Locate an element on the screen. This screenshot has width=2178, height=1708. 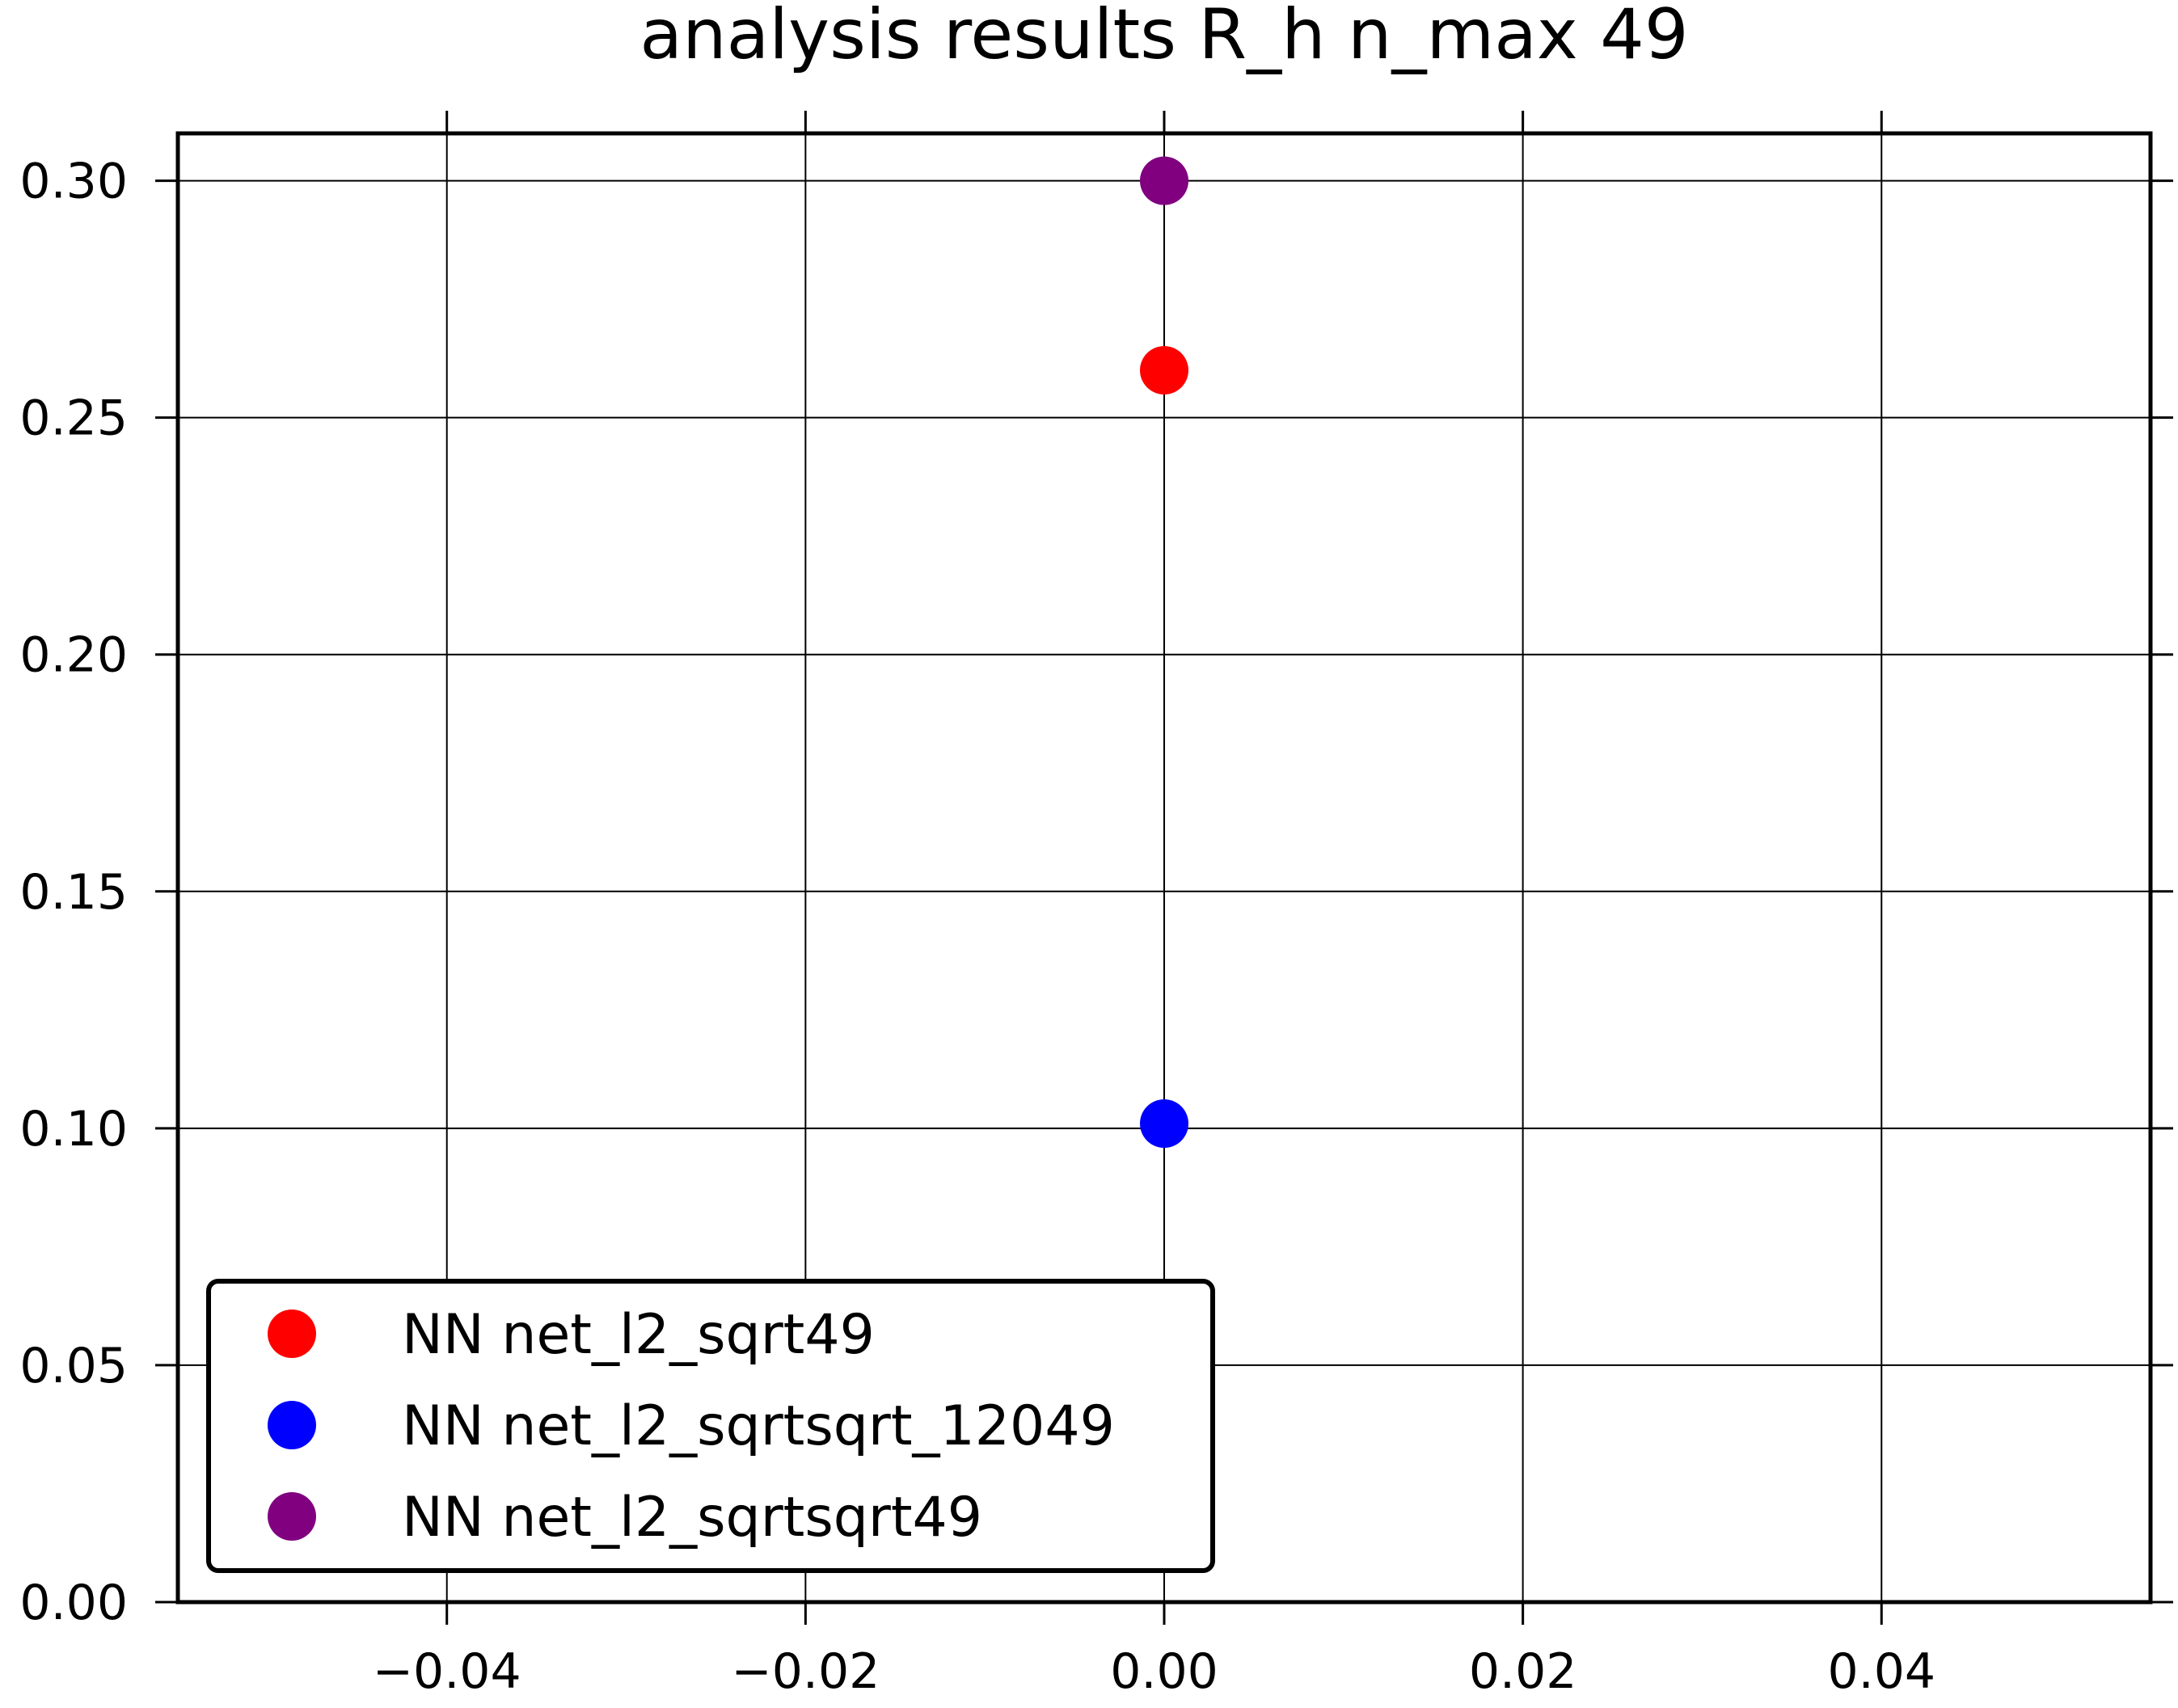
y-tick-label: 0.00 is located at coordinates (73, 1603).